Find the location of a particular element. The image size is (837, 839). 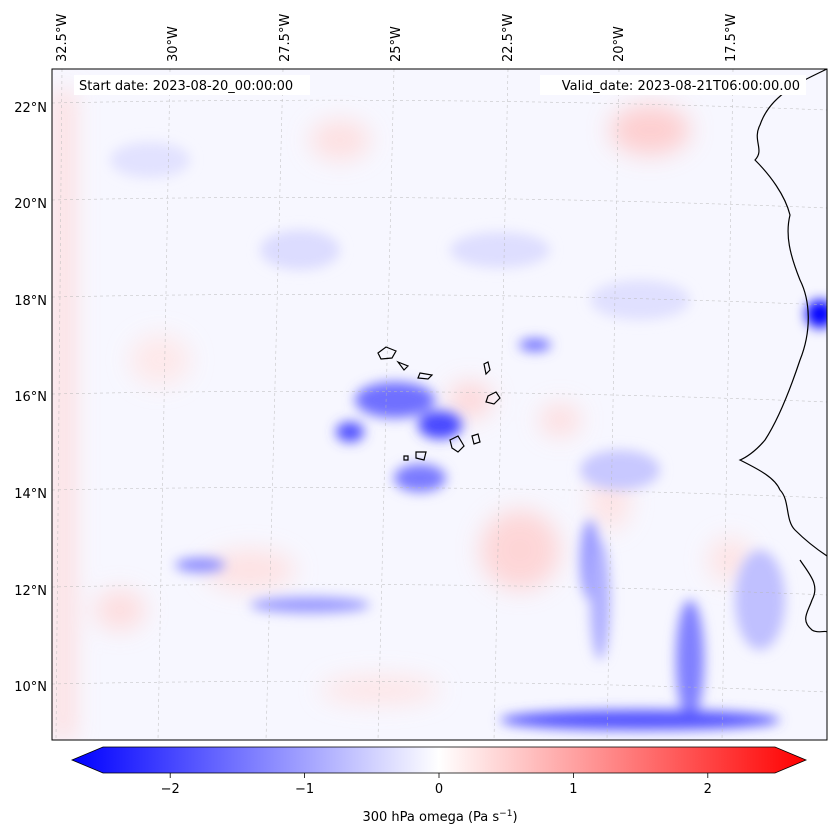

colorbar-tick-label: −2 is located at coordinates (170, 789).